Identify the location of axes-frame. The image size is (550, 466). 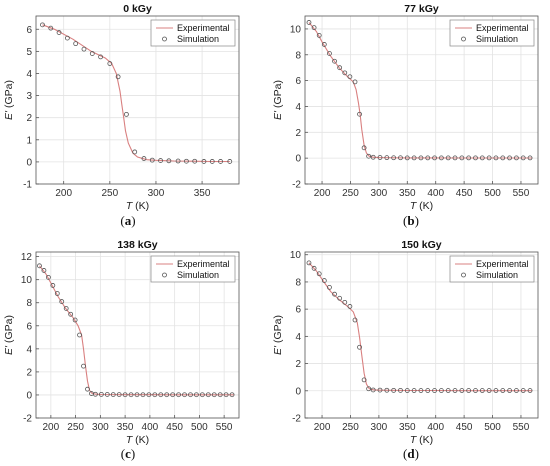
(137, 335).